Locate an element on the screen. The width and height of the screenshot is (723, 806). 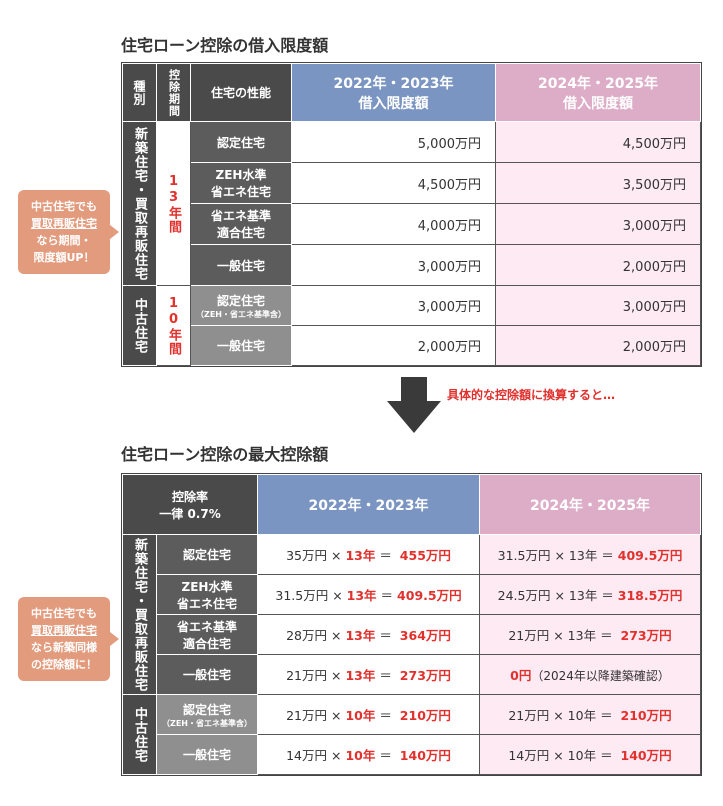
deduction-b: 14万円 × 10年 ＝ 140万円 is located at coordinates (590, 754).